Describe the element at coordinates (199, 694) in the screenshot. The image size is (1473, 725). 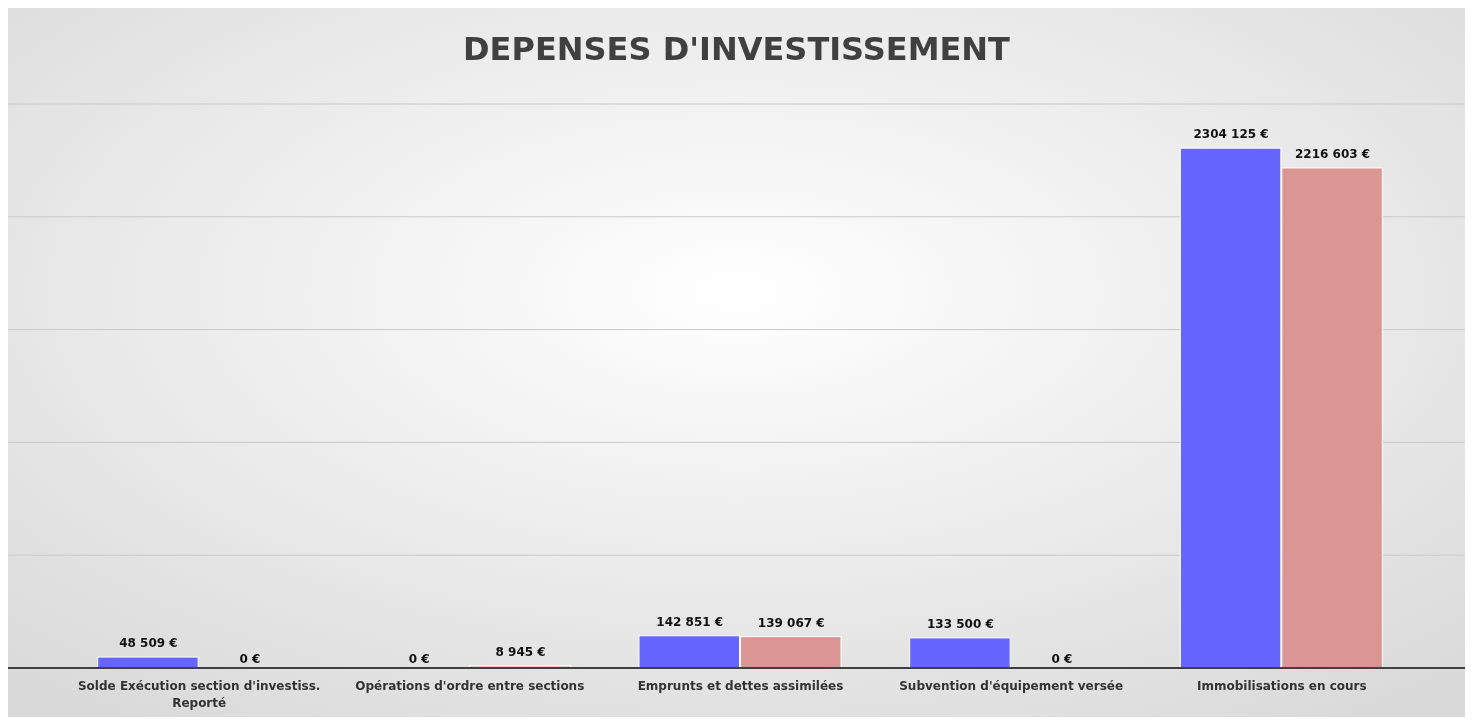
I see `x-tick-label: Solde Exécution section d'investiss. Reporté` at that location.